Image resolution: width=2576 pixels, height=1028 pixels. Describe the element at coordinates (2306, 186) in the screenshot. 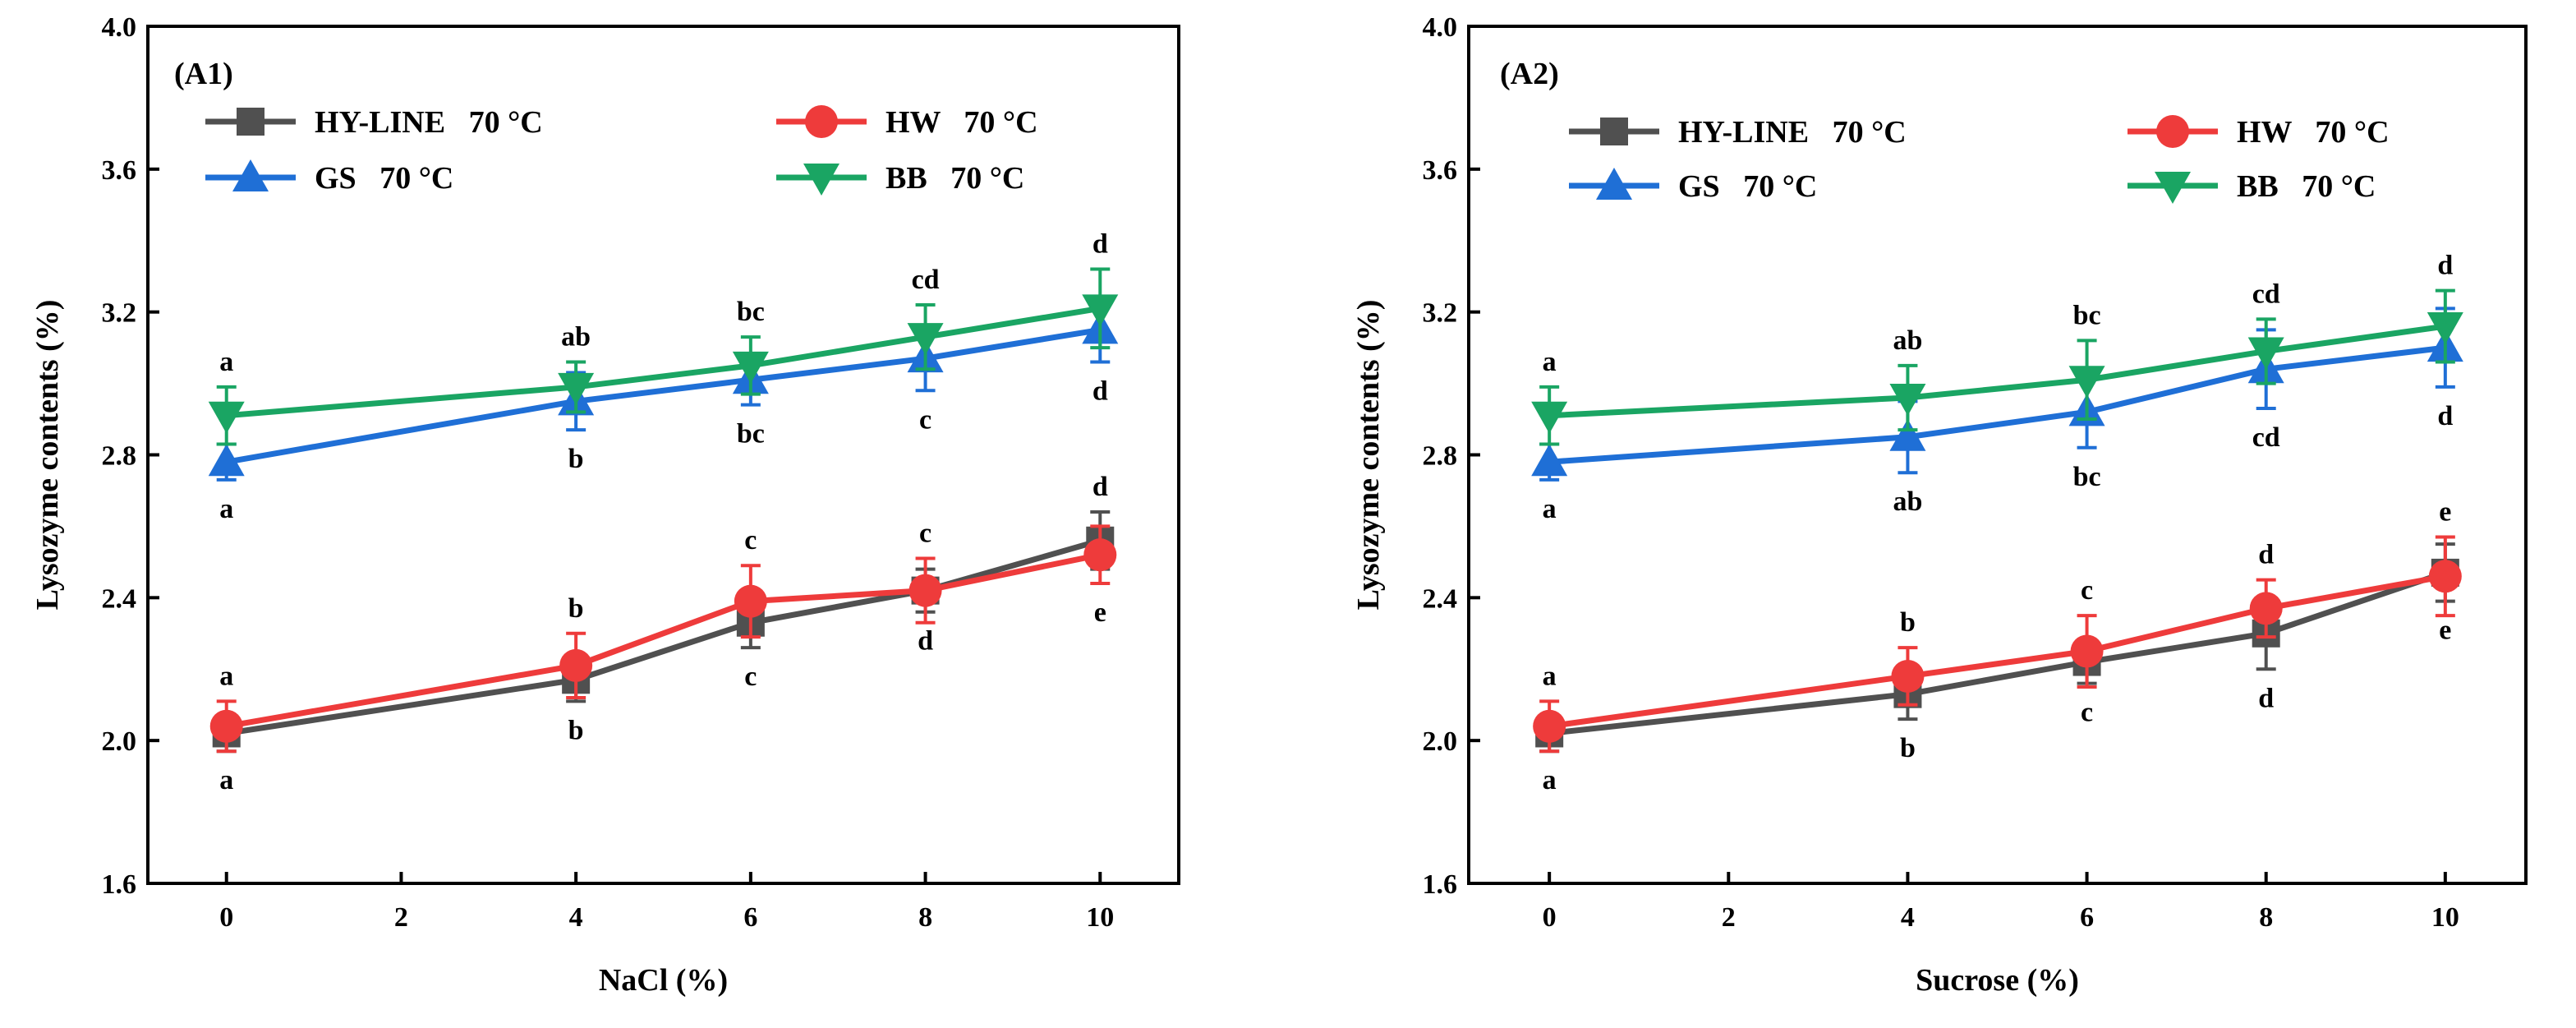

I see `legend-label: BB 70 °C` at that location.